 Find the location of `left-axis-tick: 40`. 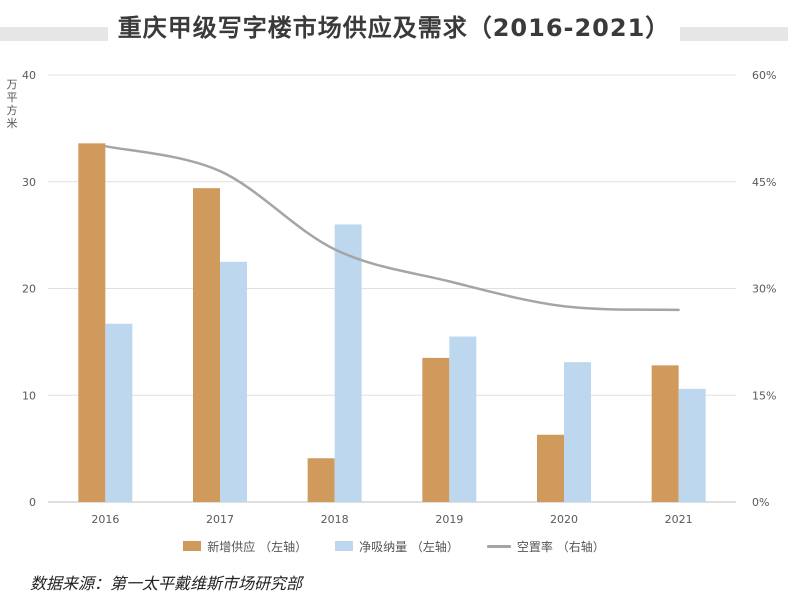

left-axis-tick: 40 is located at coordinates (29, 75).